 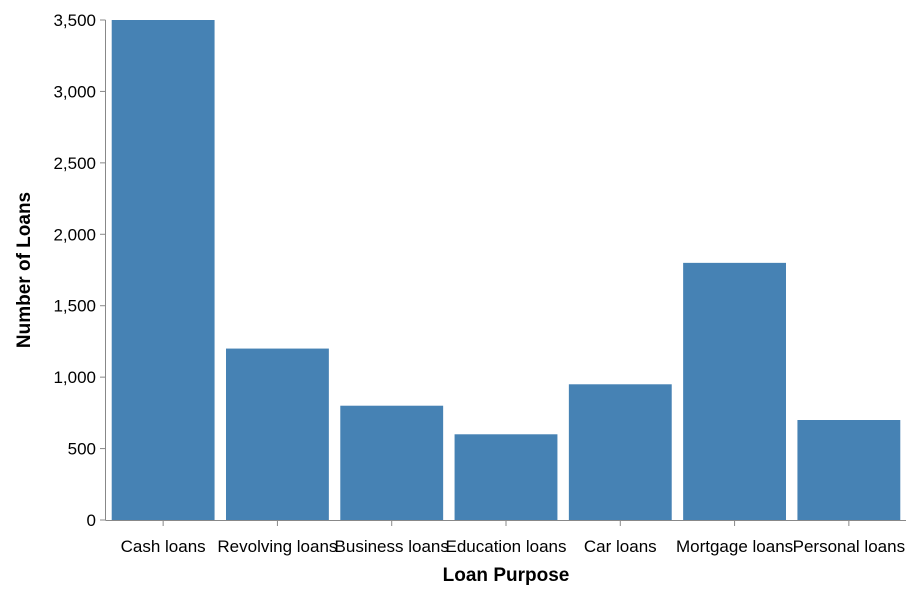 I want to click on x-tick-label: Personal loans, so click(x=849, y=546).